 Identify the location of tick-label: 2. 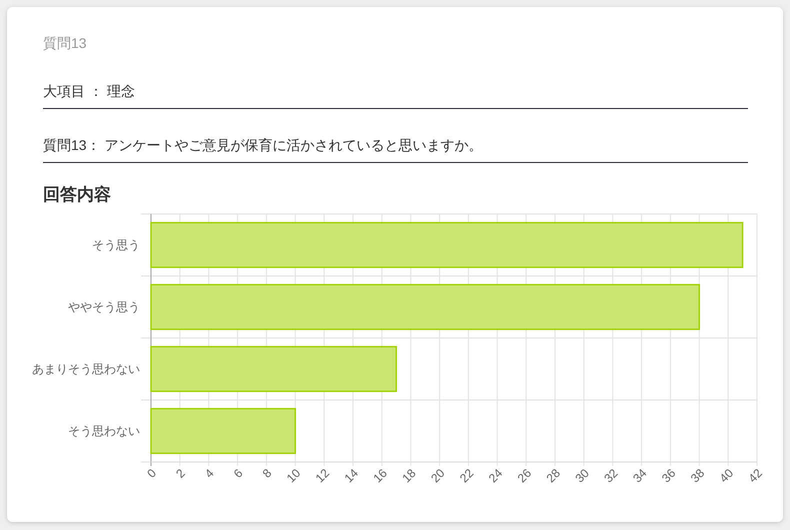
(180, 473).